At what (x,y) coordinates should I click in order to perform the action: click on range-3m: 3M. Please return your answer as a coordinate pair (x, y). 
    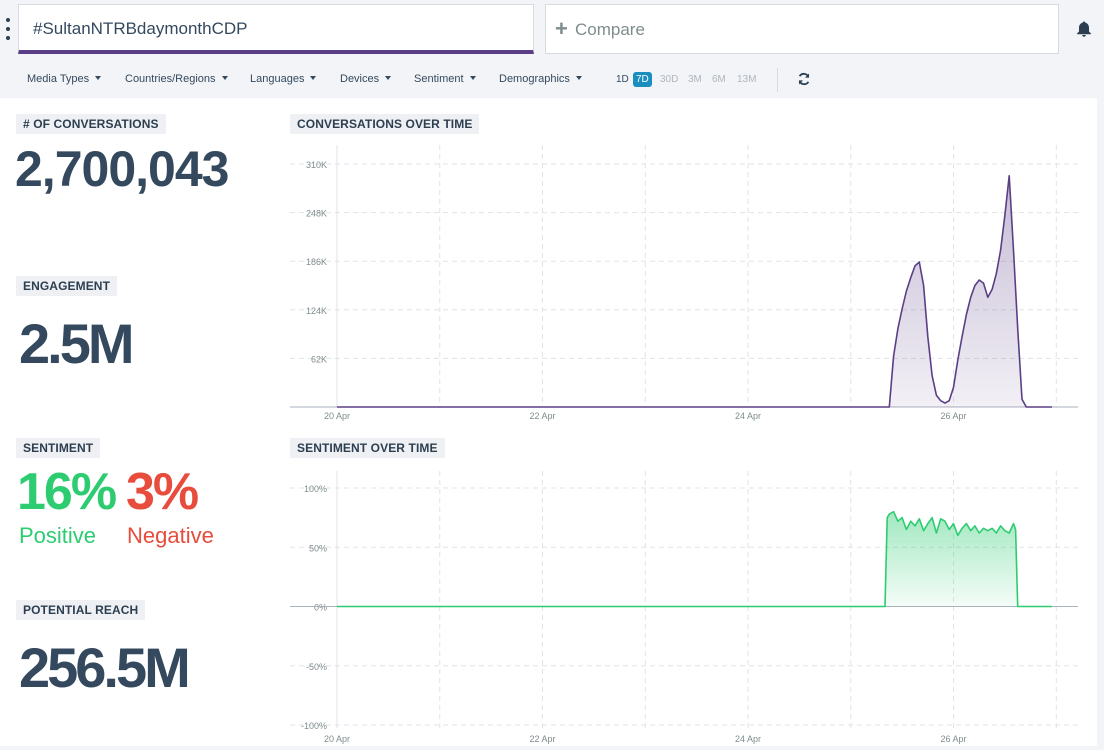
    Looking at the image, I should click on (695, 79).